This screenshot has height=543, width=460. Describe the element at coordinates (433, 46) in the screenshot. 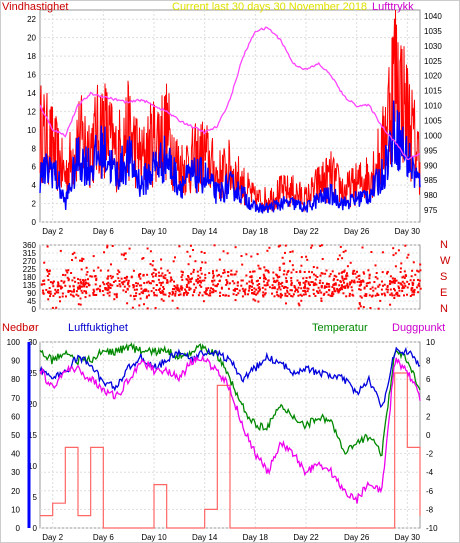

I see `pressure-tick-label: 1030` at that location.